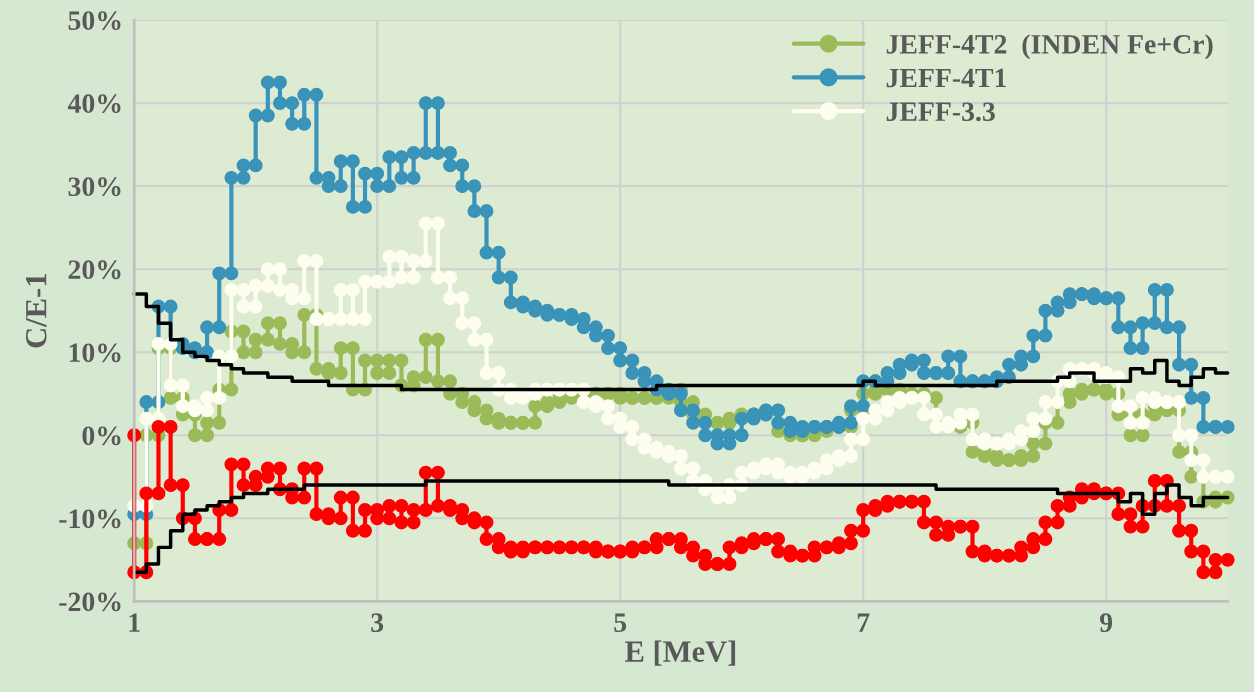 This screenshot has height=692, width=1254. What do you see at coordinates (94, 104) in the screenshot?
I see `y-tick-label: 40%` at bounding box center [94, 104].